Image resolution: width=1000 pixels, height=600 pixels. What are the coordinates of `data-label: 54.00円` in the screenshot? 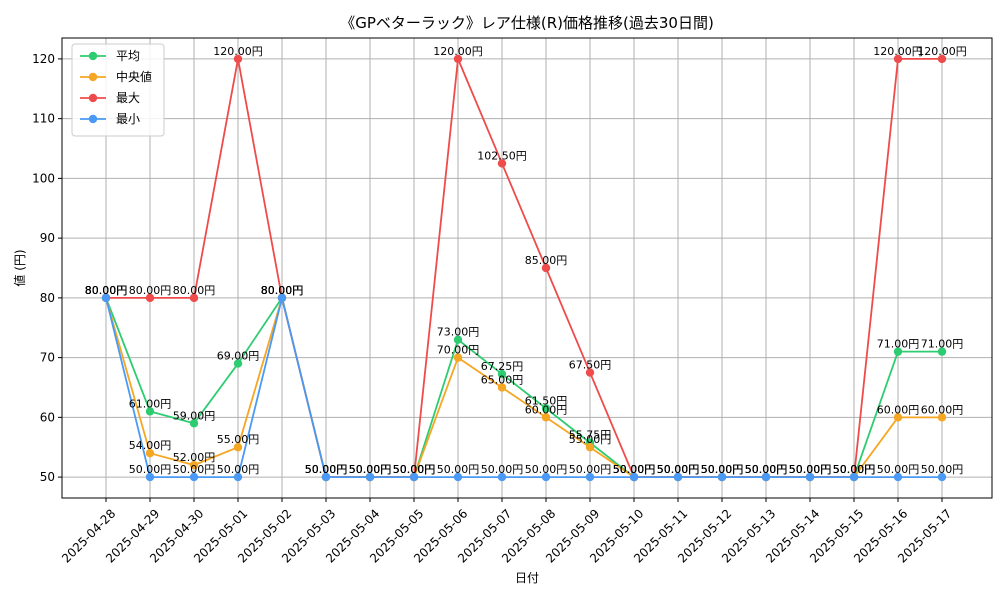 It's located at (150, 445).